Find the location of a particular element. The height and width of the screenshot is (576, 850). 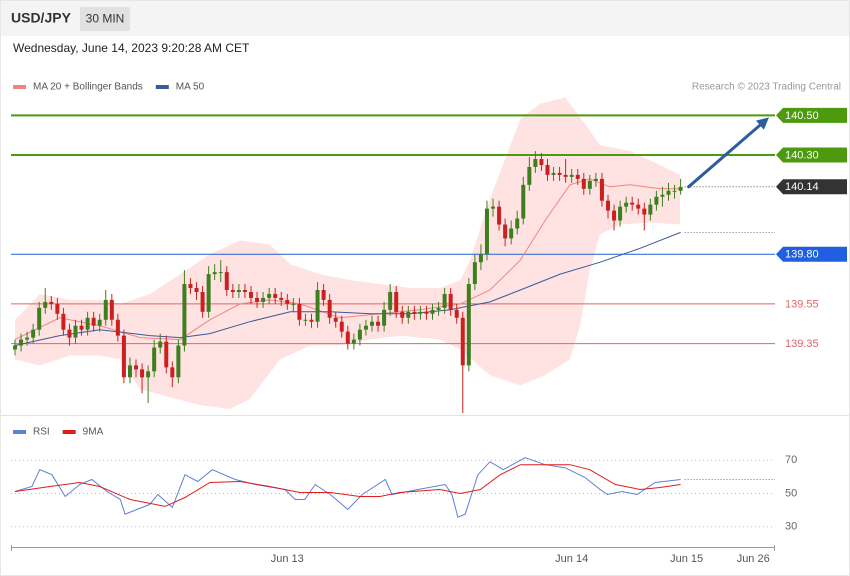

level-label: 140.50 is located at coordinates (802, 116).